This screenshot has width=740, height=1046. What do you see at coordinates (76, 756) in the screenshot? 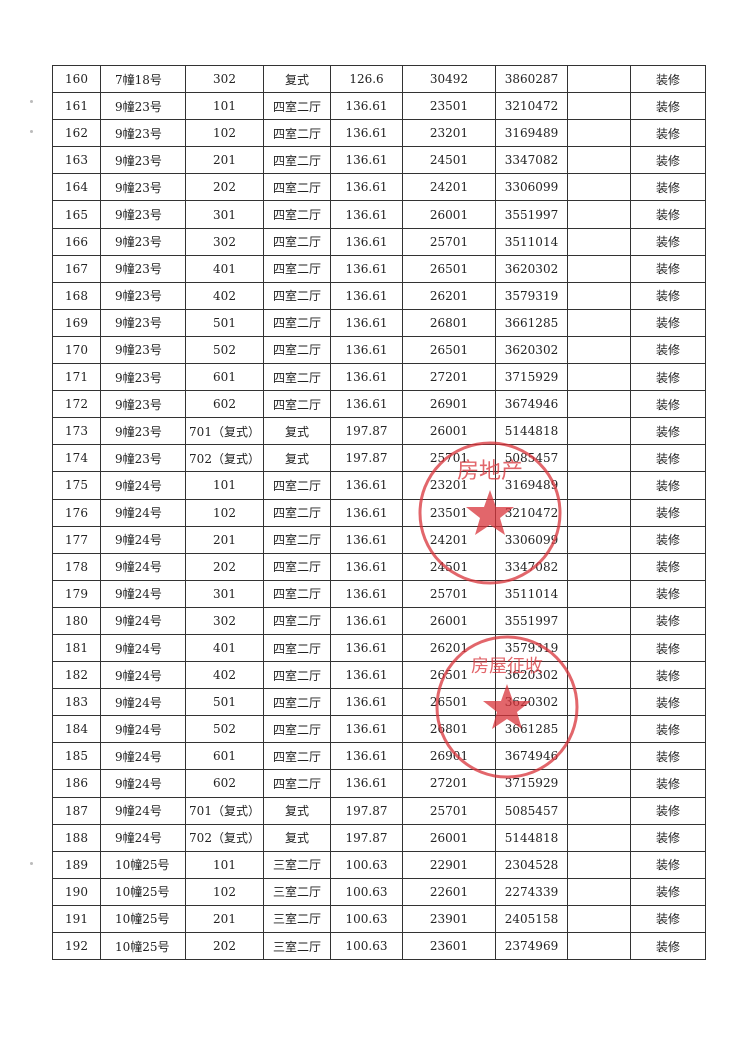
I see `row-number-cell: 185` at bounding box center [76, 756].